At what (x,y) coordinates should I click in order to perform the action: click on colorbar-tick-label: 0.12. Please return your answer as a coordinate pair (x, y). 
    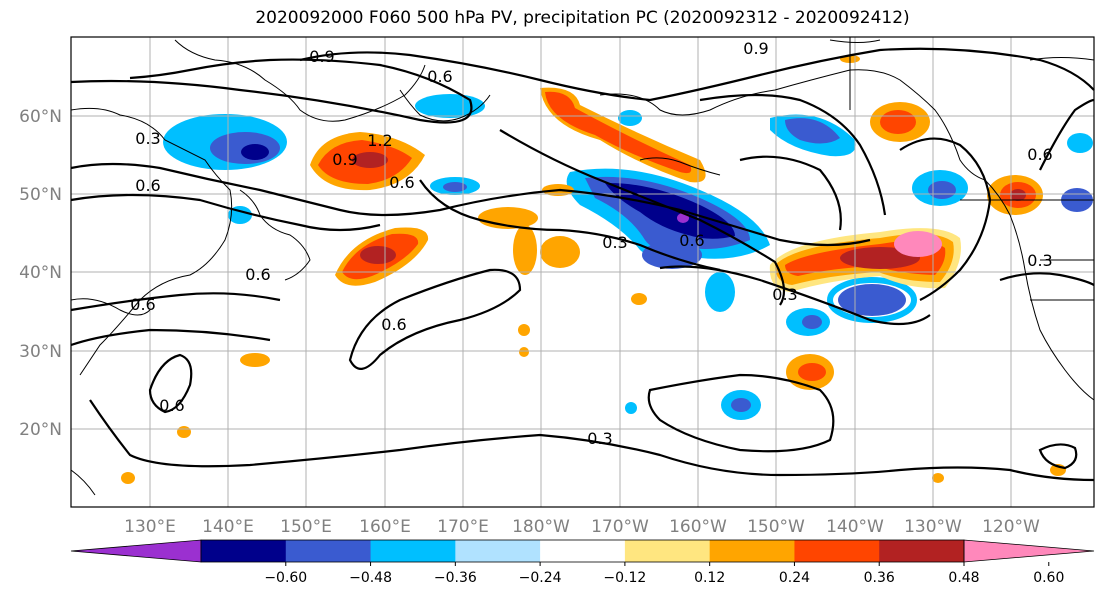
    Looking at the image, I should click on (709, 578).